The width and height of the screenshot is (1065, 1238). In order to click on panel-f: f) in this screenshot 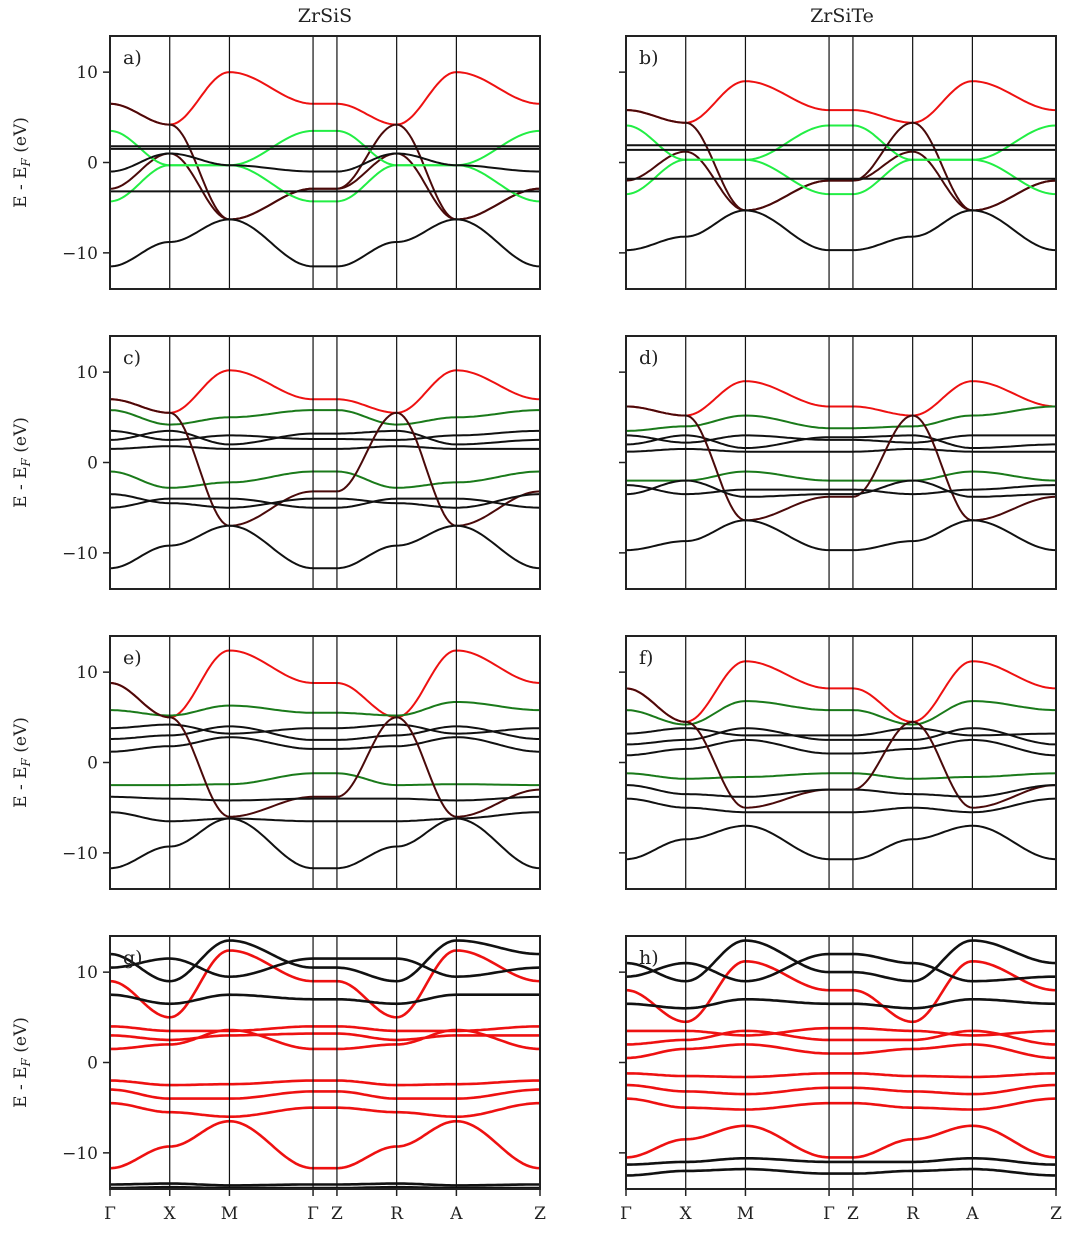, I will do `click(838, 762)`.